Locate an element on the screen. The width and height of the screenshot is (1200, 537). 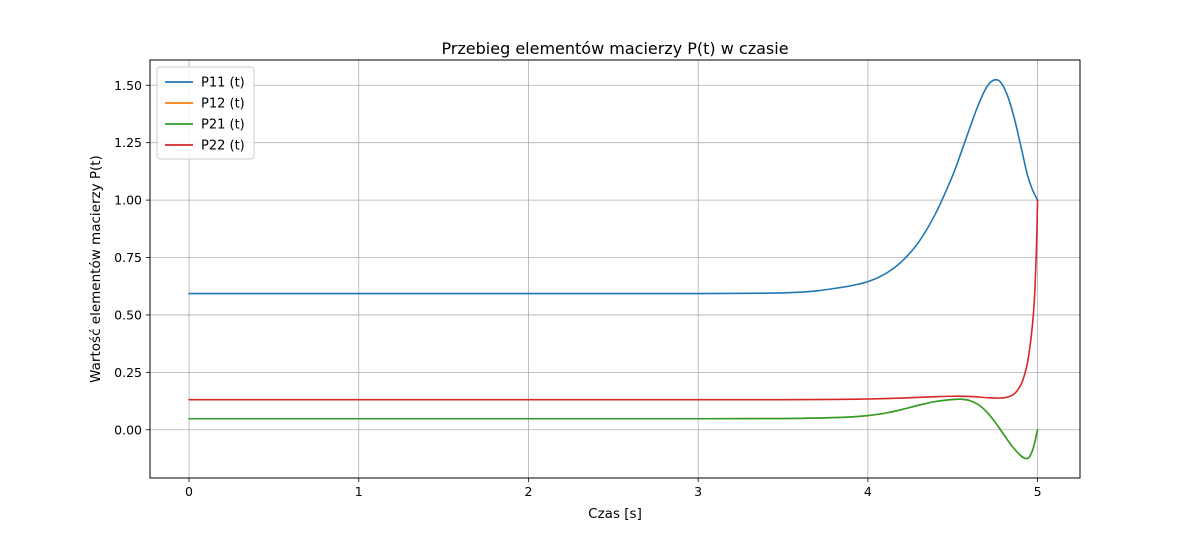
legend-label-p21-t: P21 (t) is located at coordinates (223, 125).